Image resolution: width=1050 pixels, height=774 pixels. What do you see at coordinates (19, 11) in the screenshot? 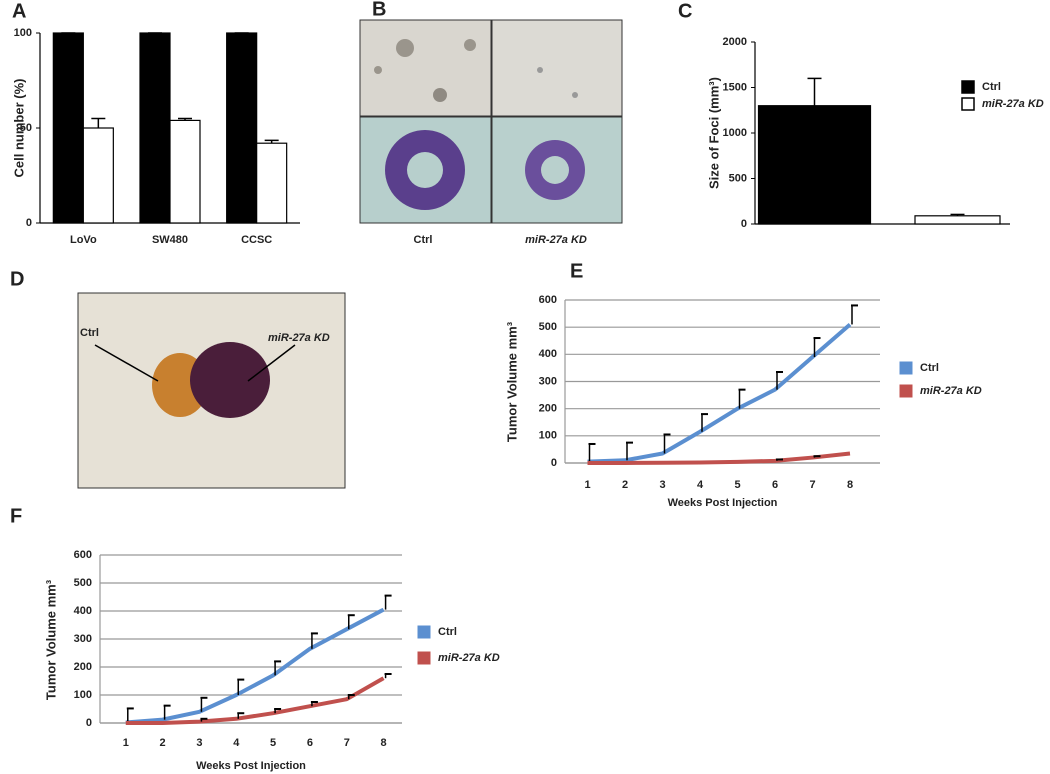
I see `panel-letter: A` at bounding box center [19, 11].